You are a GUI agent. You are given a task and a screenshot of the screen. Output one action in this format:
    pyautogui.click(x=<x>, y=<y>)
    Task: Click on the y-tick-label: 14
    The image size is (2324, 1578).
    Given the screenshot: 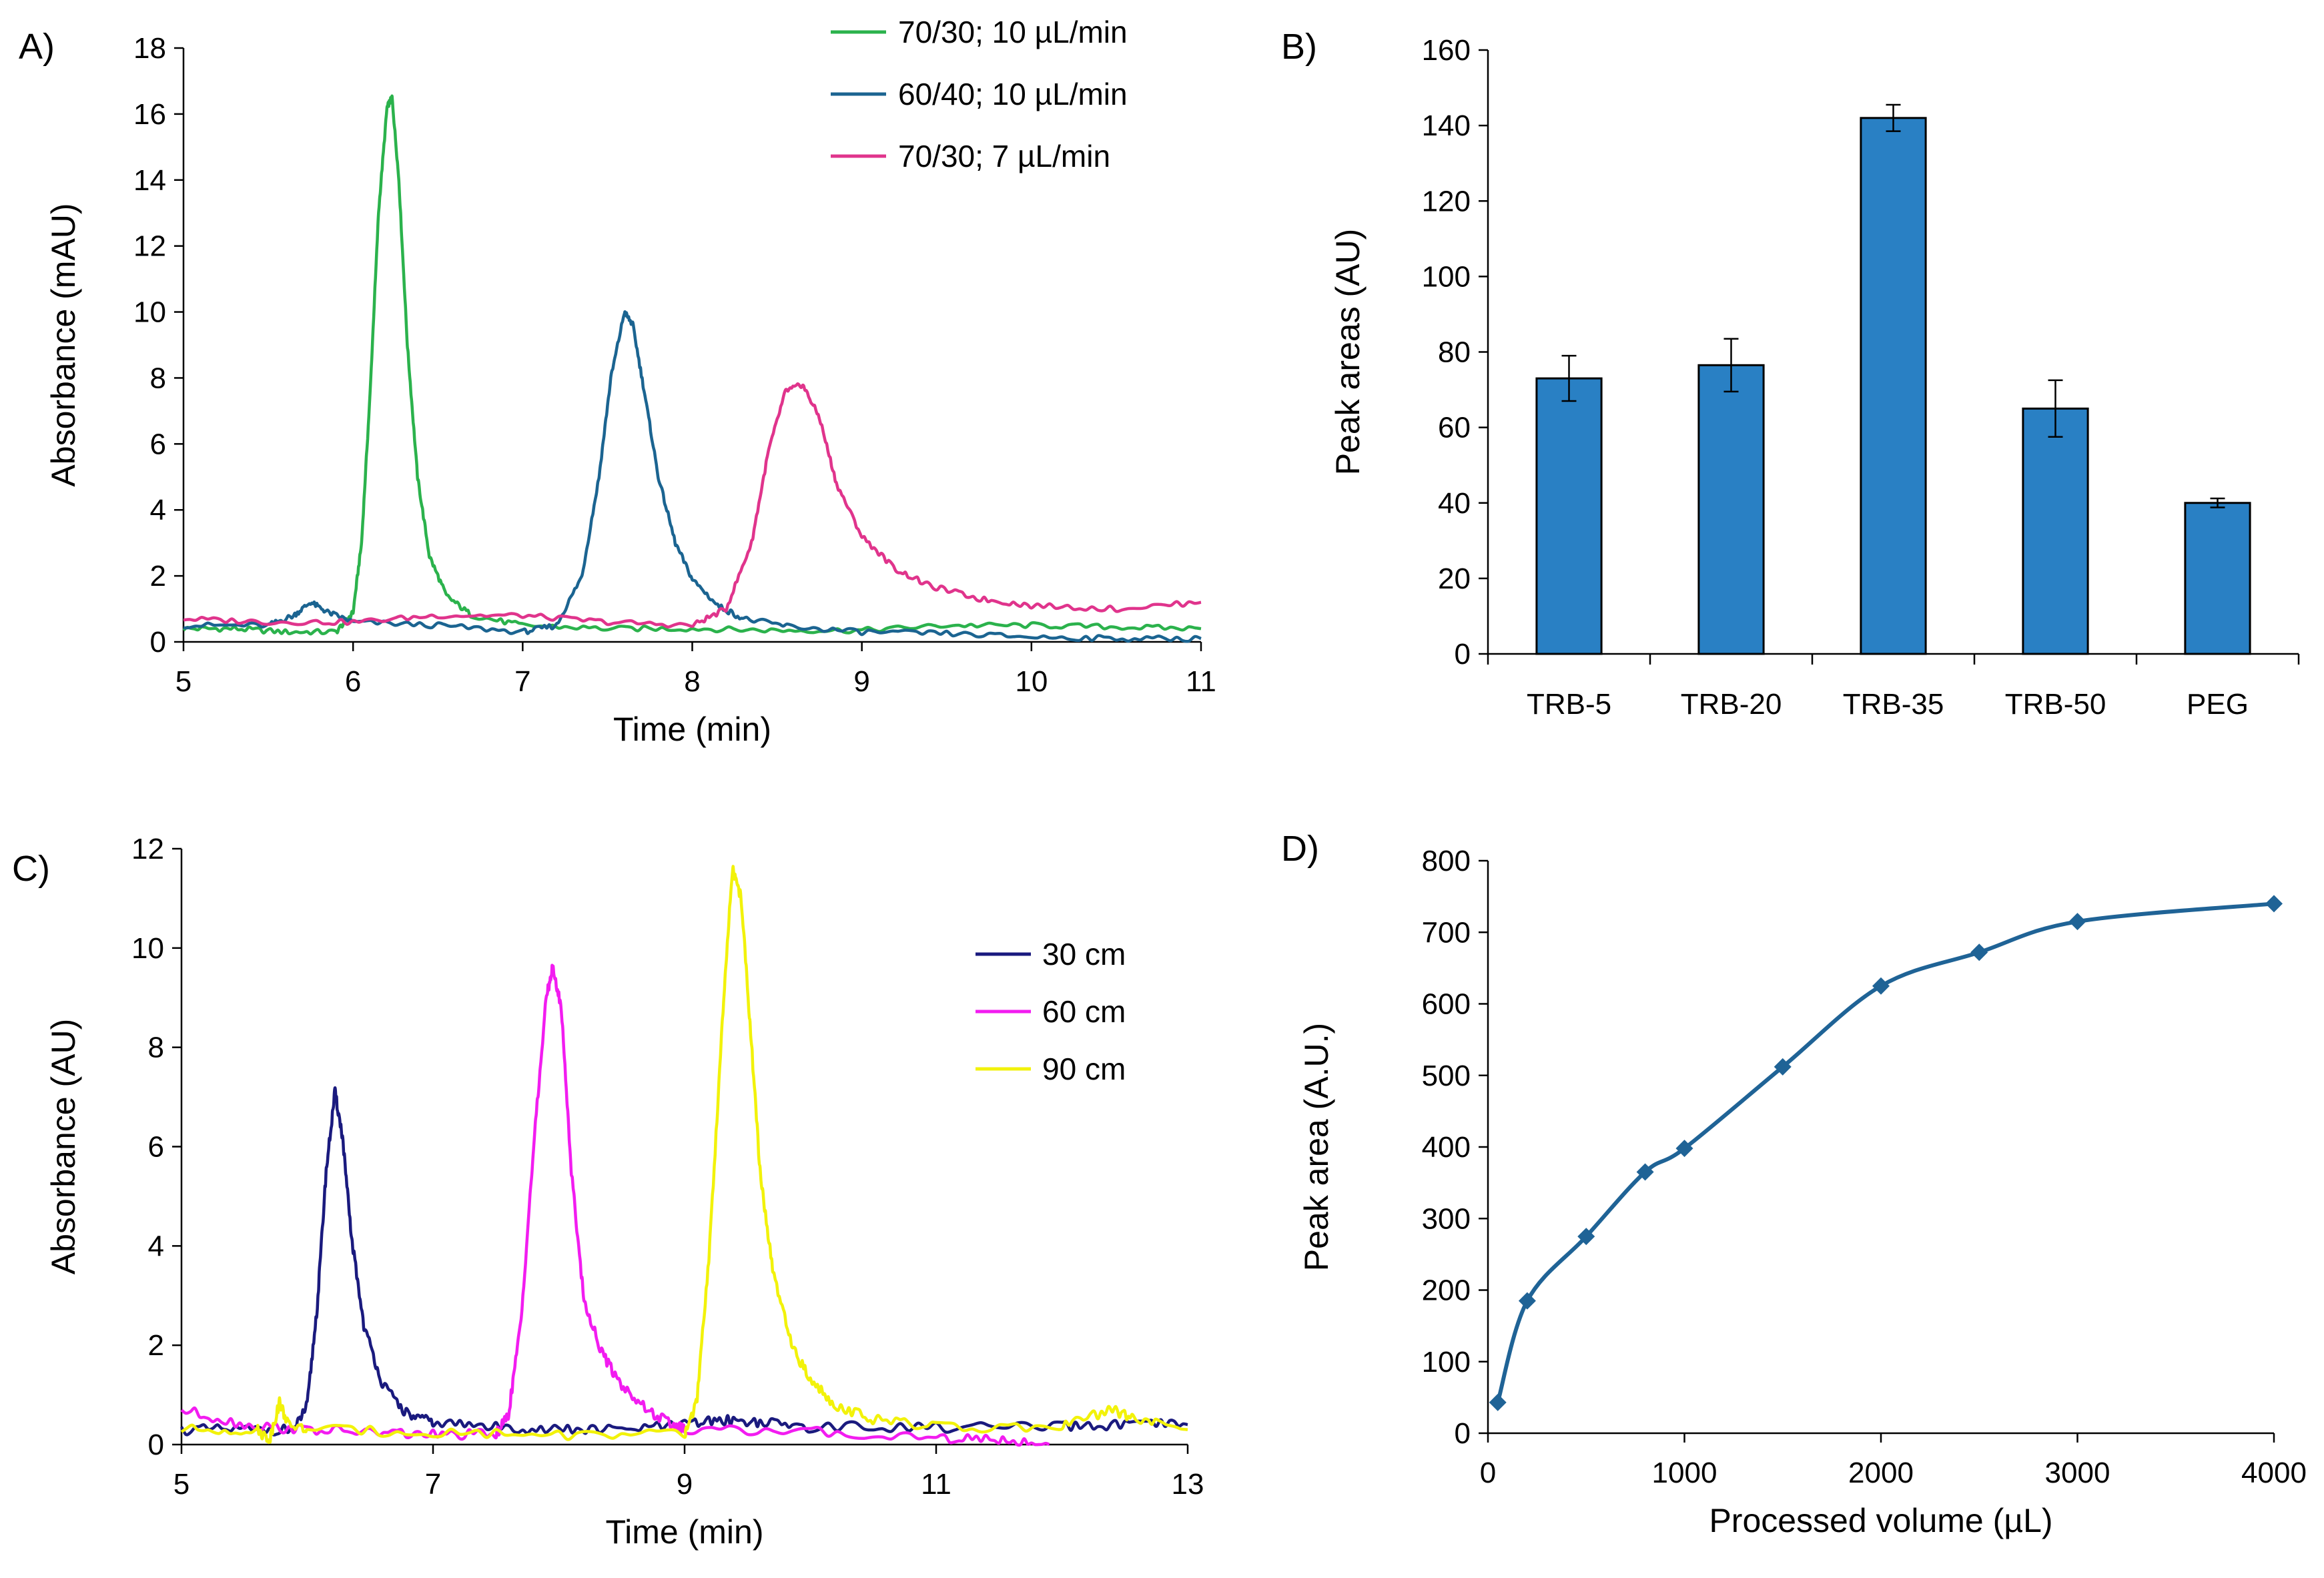 What is the action you would take?
    pyautogui.click(x=149, y=180)
    